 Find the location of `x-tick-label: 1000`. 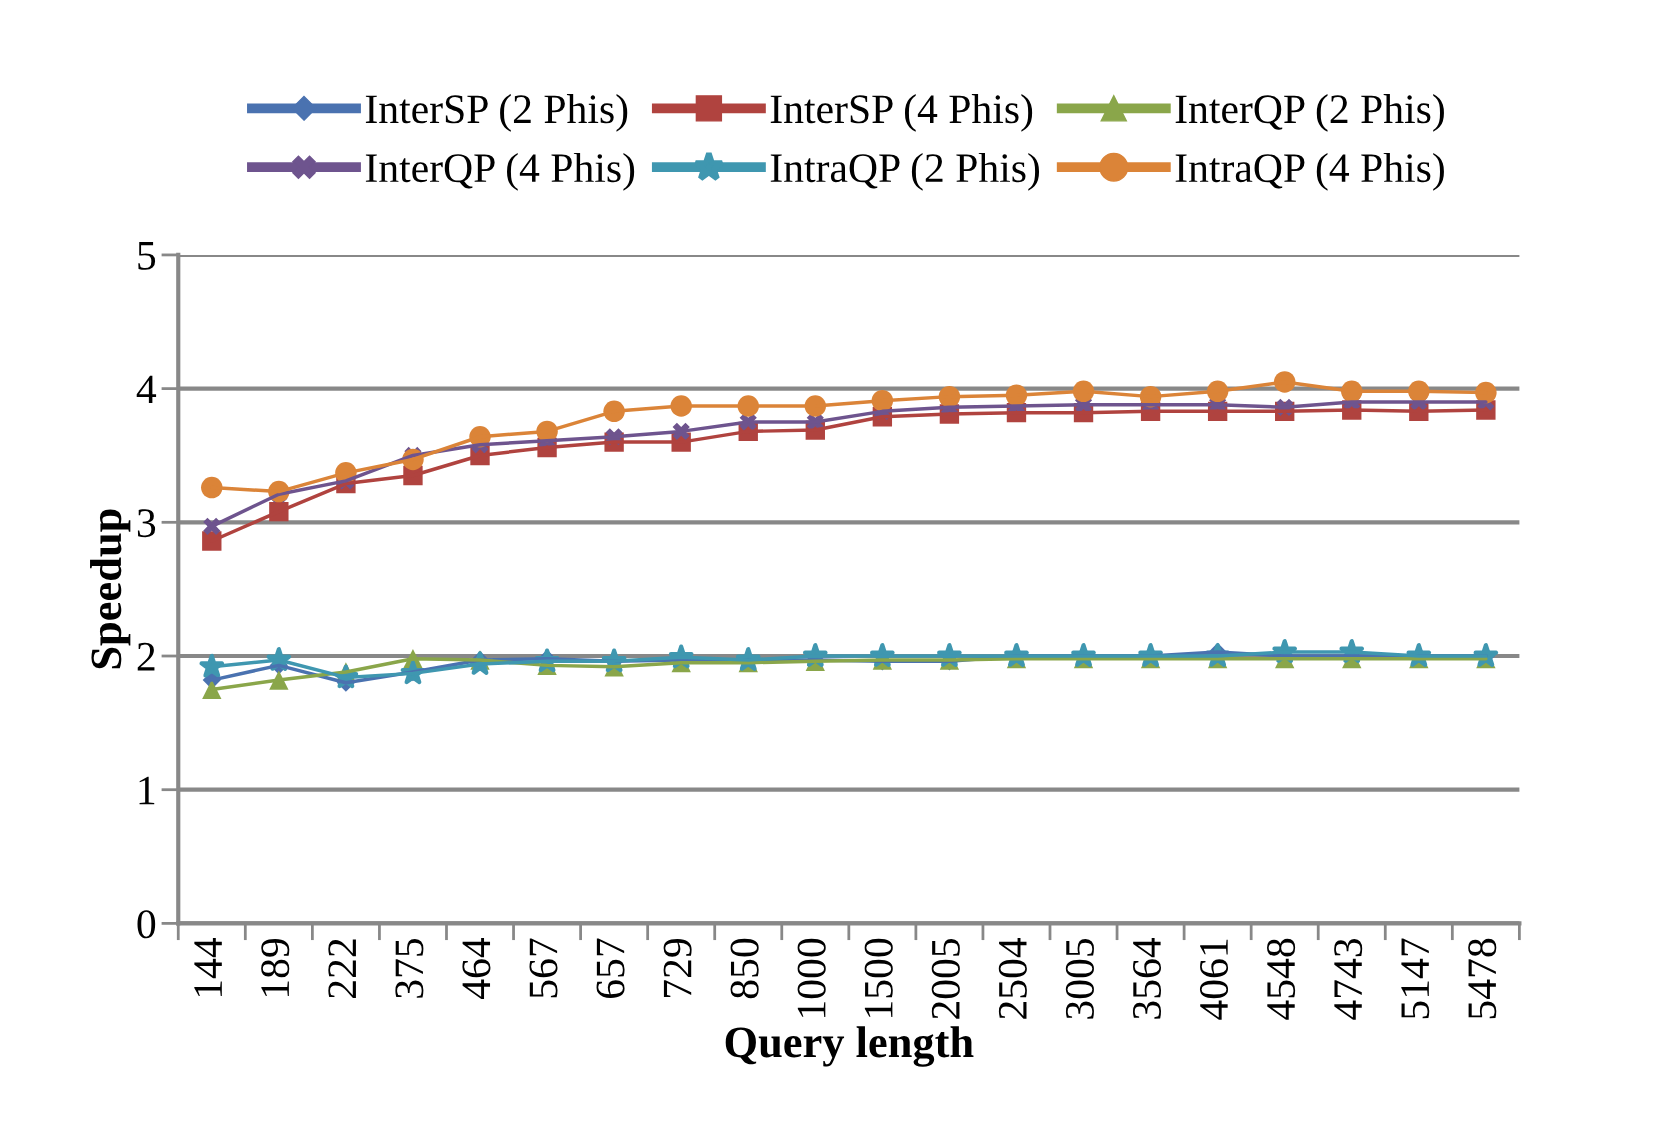

x-tick-label: 1000 is located at coordinates (811, 977).